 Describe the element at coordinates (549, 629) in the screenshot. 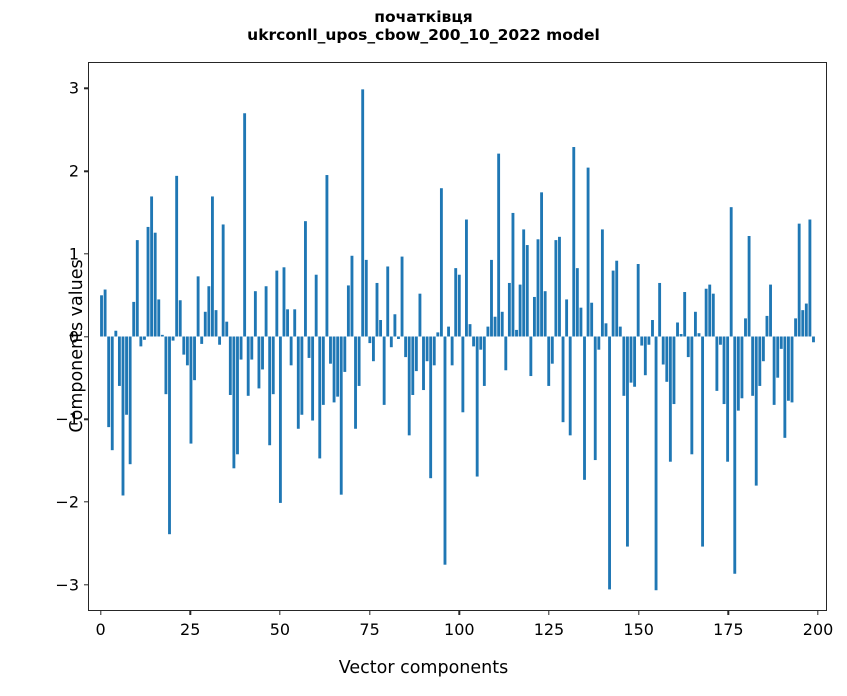

I see `x-tick-label: 125` at that location.